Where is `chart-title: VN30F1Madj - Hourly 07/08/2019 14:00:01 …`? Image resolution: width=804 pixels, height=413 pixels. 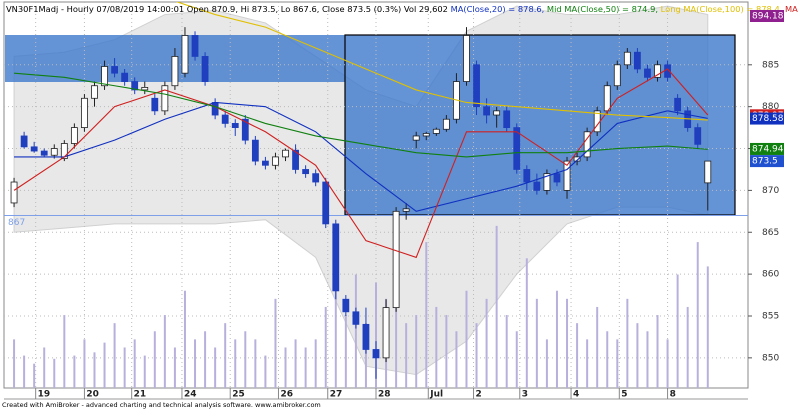 chart-title: VN30F1Madj - Hourly 07/08/2019 14:00:01 … is located at coordinates (402, 9).